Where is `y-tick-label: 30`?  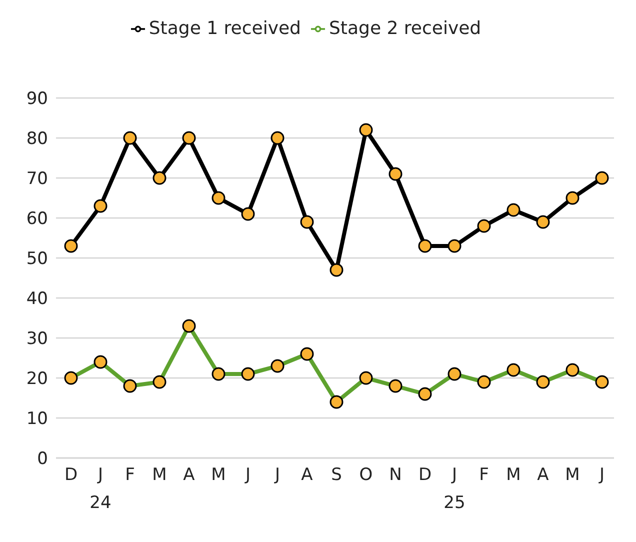 y-tick-label: 30 is located at coordinates (37, 339).